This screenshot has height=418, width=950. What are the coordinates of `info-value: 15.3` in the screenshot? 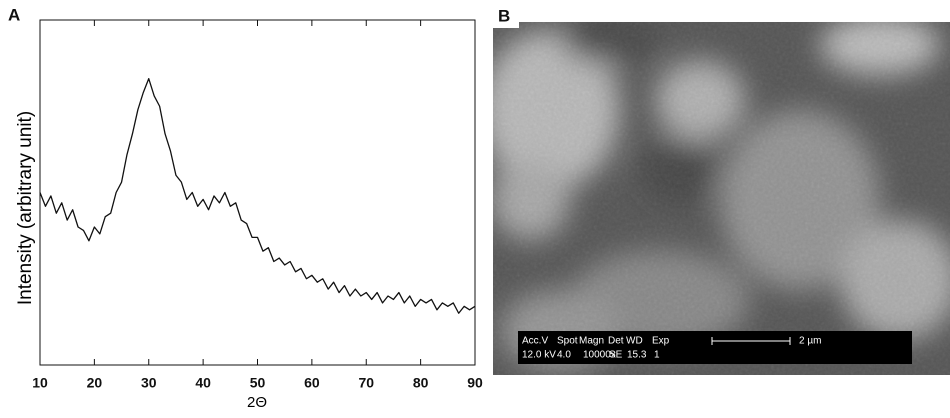 It's located at (637, 355).